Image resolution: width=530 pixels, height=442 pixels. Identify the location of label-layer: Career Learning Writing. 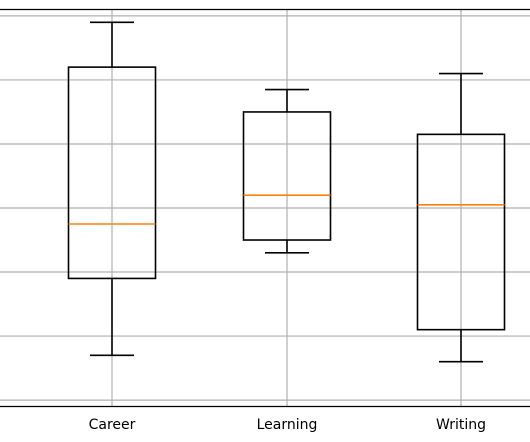
(287, 425).